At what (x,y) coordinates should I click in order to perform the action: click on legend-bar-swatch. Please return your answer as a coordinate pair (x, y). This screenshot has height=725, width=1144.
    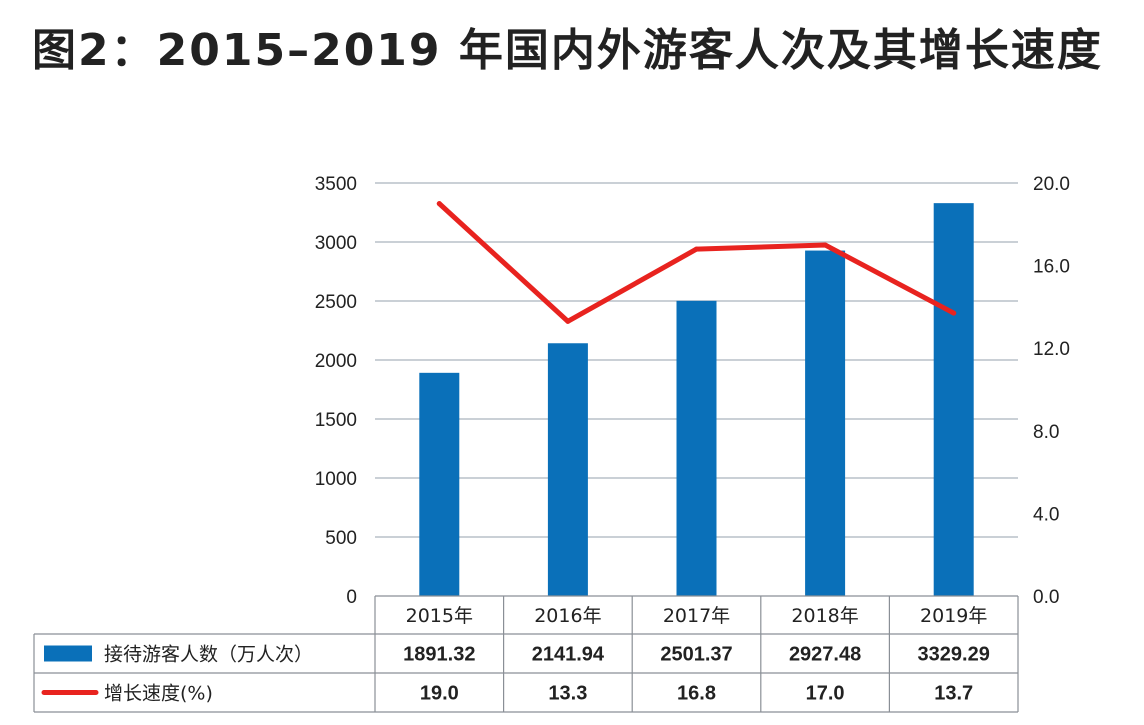
    Looking at the image, I should click on (68, 653).